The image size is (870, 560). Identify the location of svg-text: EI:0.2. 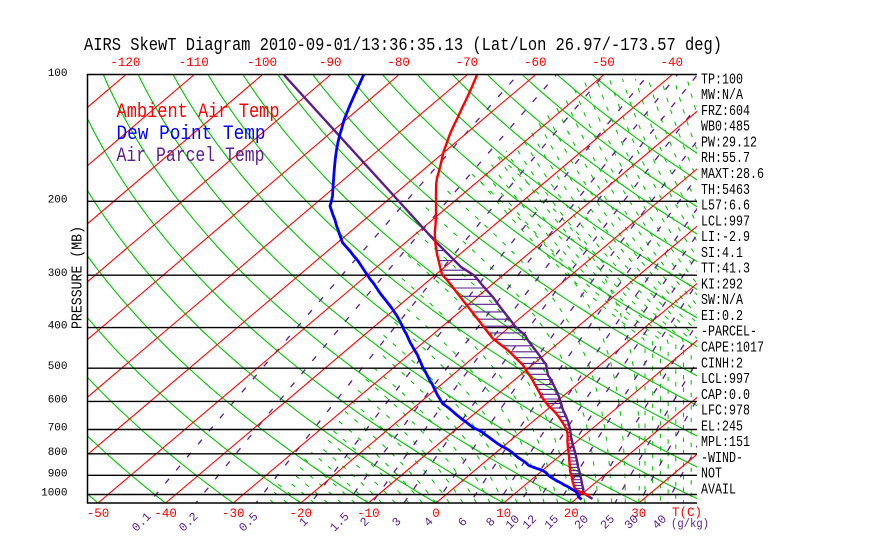
(722, 317).